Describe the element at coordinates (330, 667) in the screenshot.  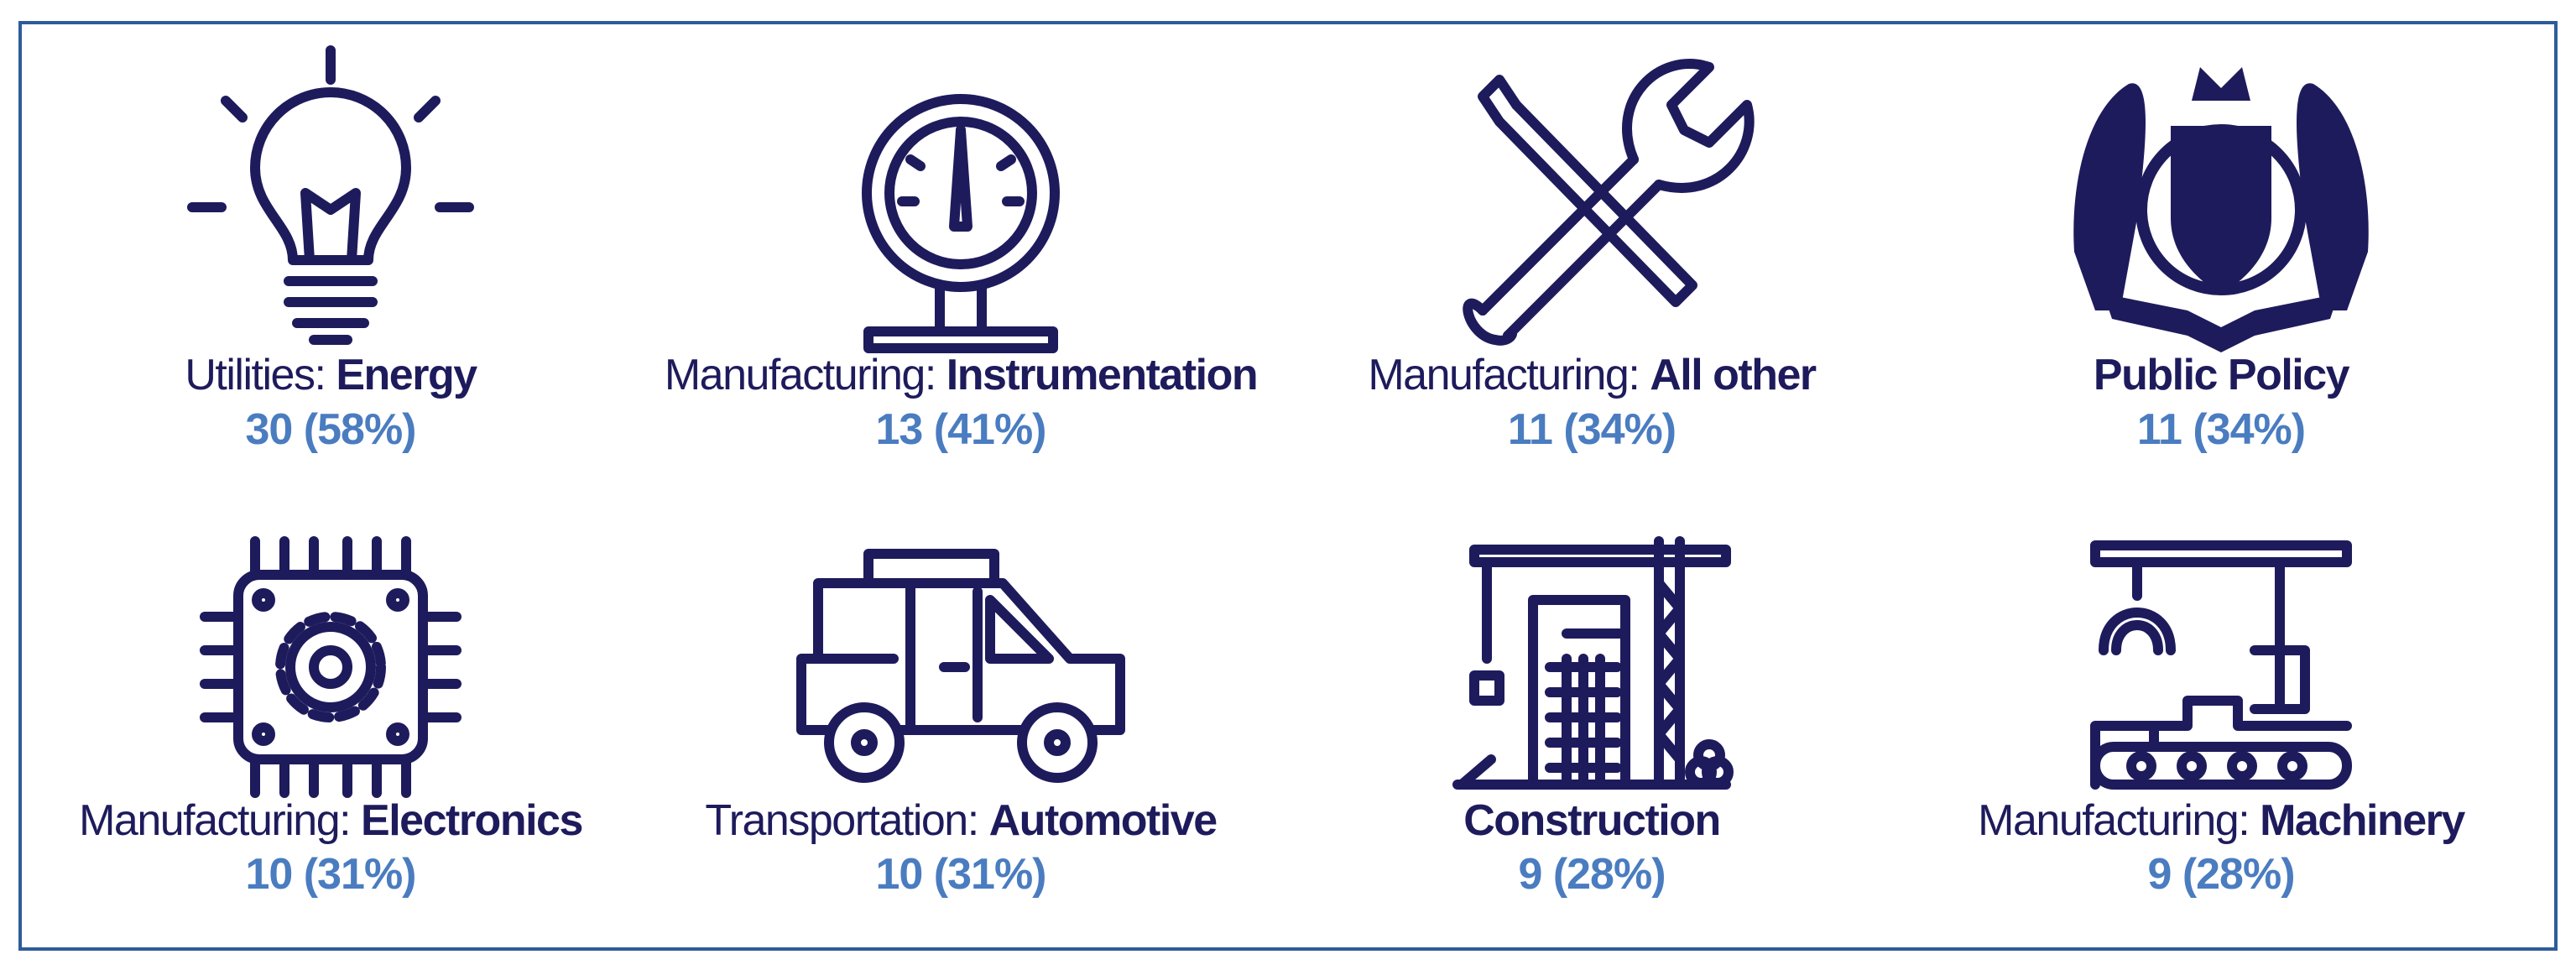
I see `icon-chip` at that location.